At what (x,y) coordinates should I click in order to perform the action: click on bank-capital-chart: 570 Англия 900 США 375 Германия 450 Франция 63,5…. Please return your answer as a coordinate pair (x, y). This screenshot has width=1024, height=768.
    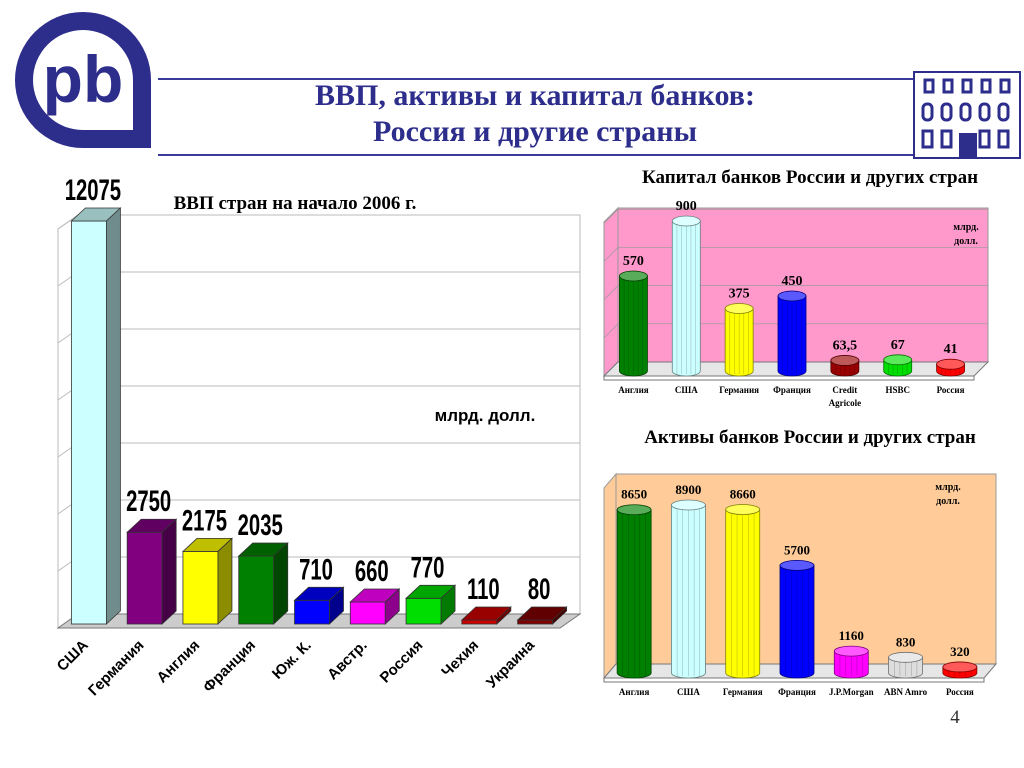
    Looking at the image, I should click on (796, 303).